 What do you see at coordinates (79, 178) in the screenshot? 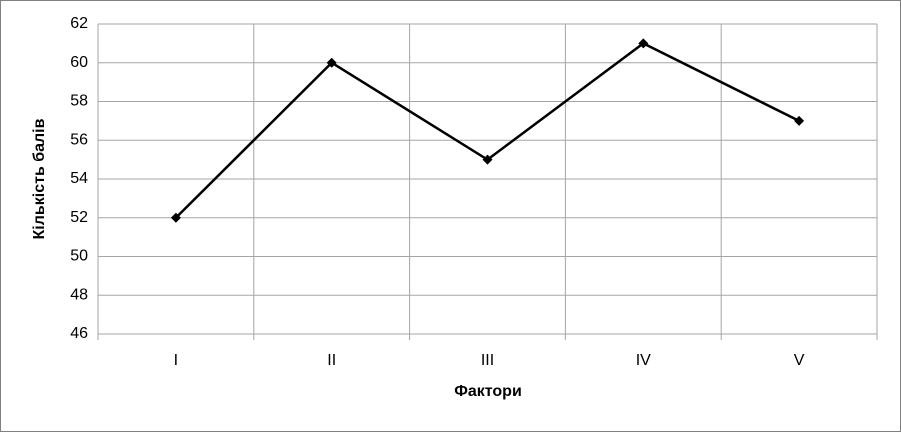
I see `y-tick-label: 54` at bounding box center [79, 178].